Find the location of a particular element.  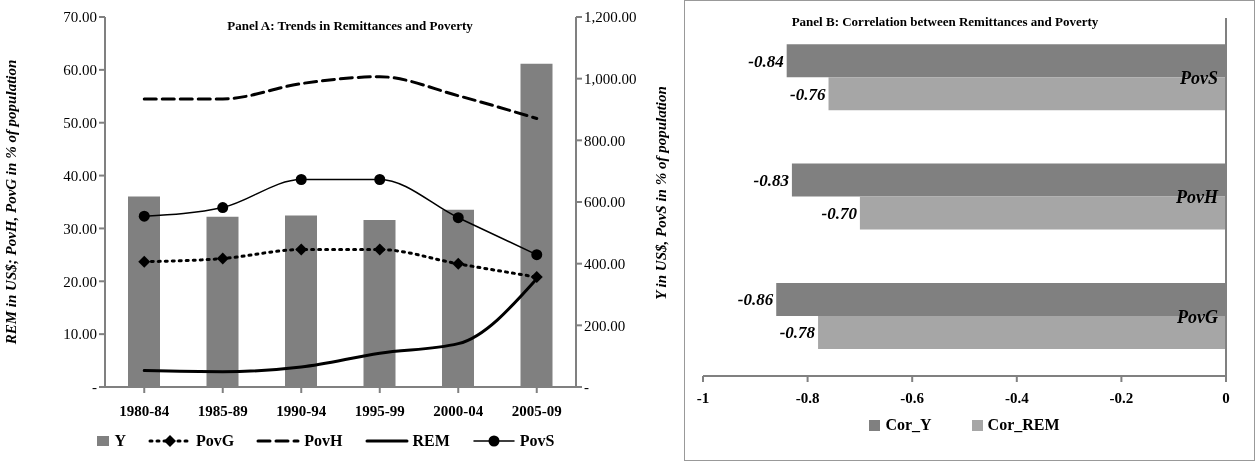

x-tick-label: 1990-94 is located at coordinates (301, 410).